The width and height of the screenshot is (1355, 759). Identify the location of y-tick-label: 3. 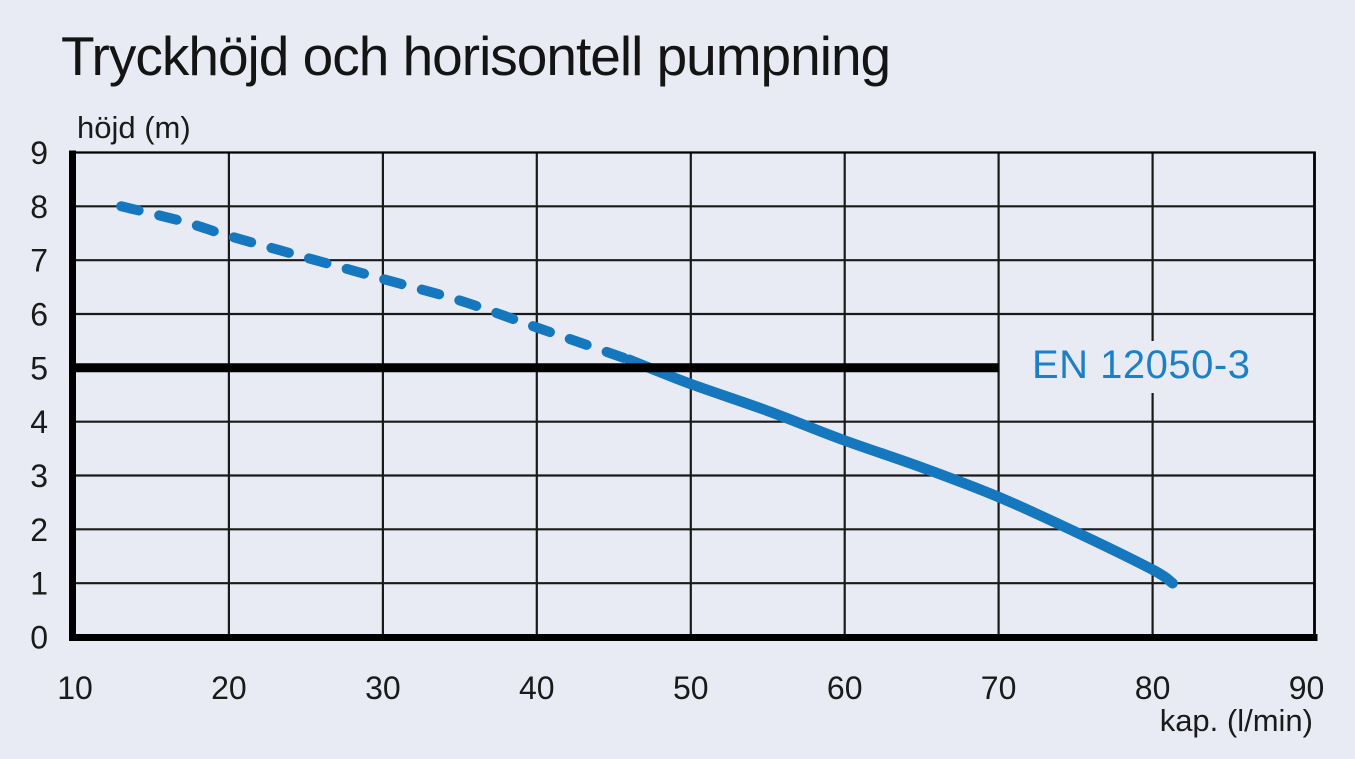
(39, 476).